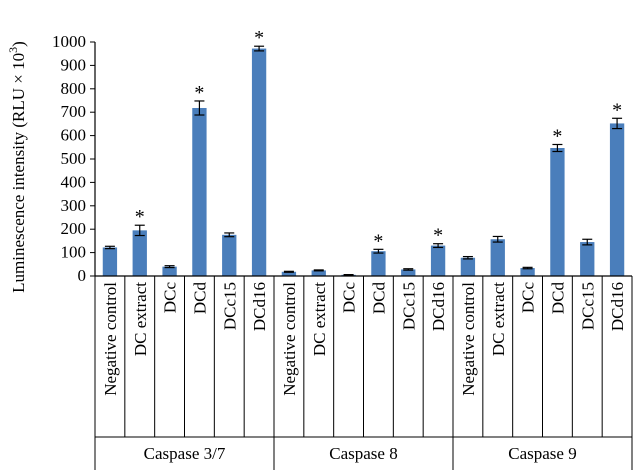  What do you see at coordinates (185, 453) in the screenshot?
I see `group-label: Caspase 3/7` at bounding box center [185, 453].